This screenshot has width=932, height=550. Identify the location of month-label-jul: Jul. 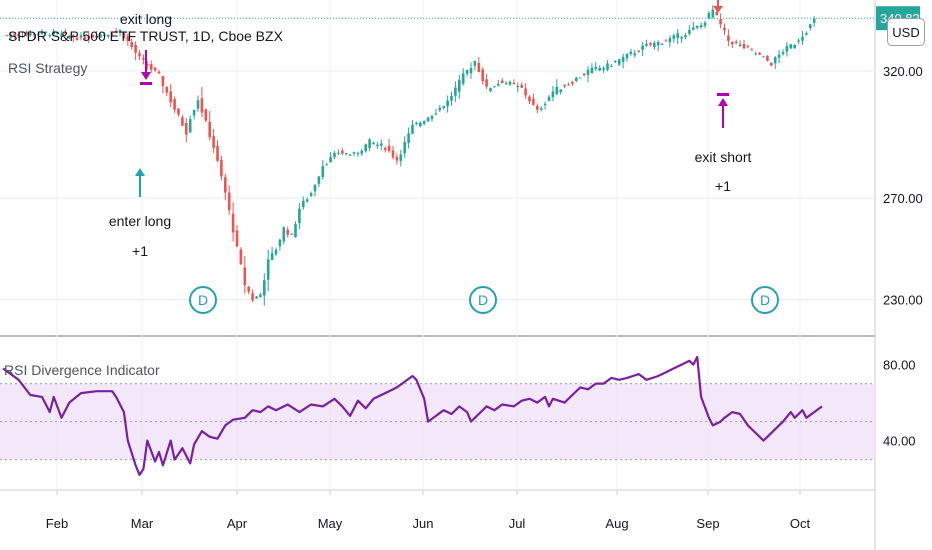
(517, 523).